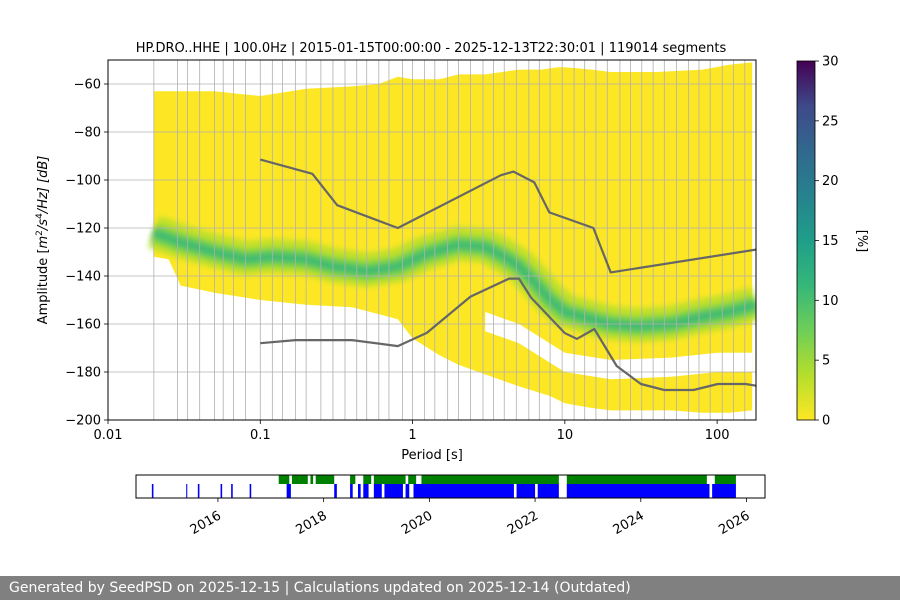 The image size is (900, 600). Describe the element at coordinates (83, 373) in the screenshot. I see `y-tick-label: −180` at that location.